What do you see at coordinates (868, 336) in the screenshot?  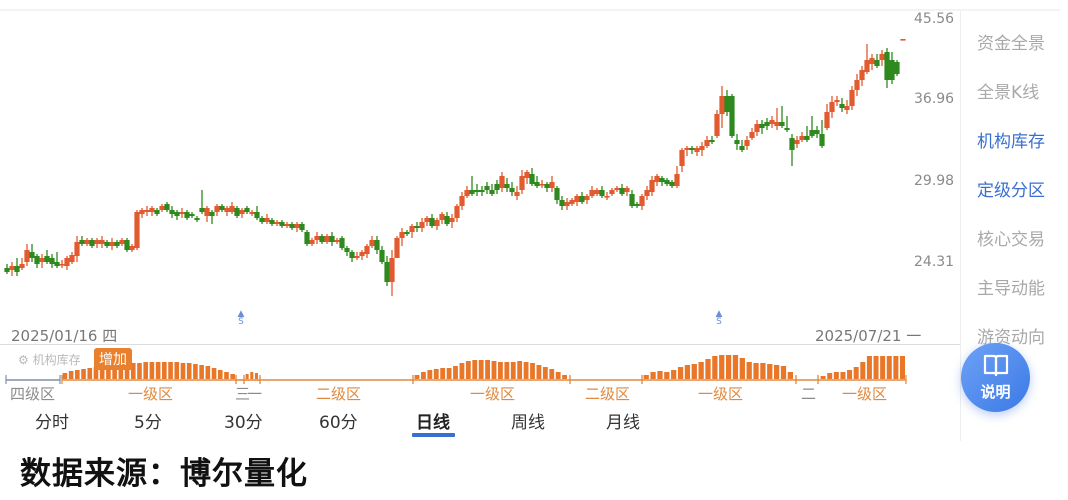 I see `end-date-label: 2025/07/21 一` at bounding box center [868, 336].